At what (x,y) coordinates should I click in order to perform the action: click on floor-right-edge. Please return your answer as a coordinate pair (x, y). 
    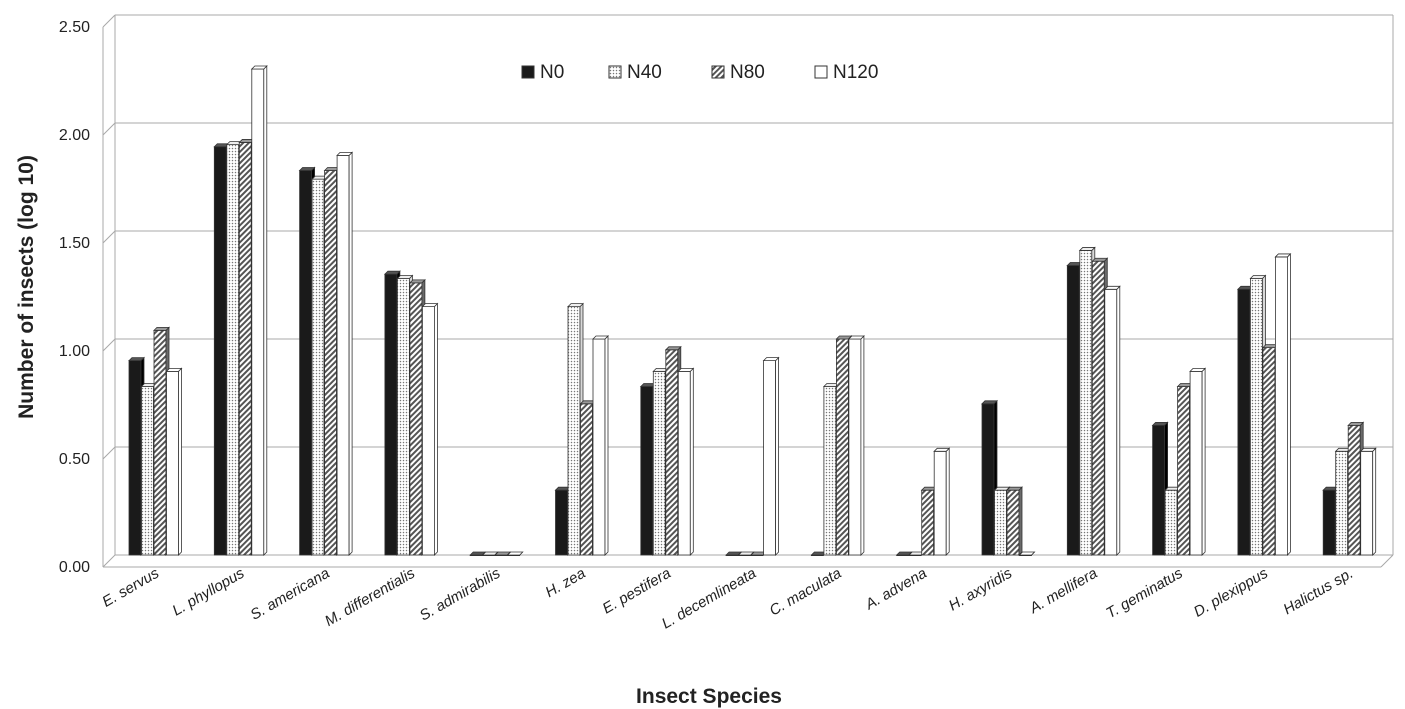
    Looking at the image, I should click on (1387, 561).